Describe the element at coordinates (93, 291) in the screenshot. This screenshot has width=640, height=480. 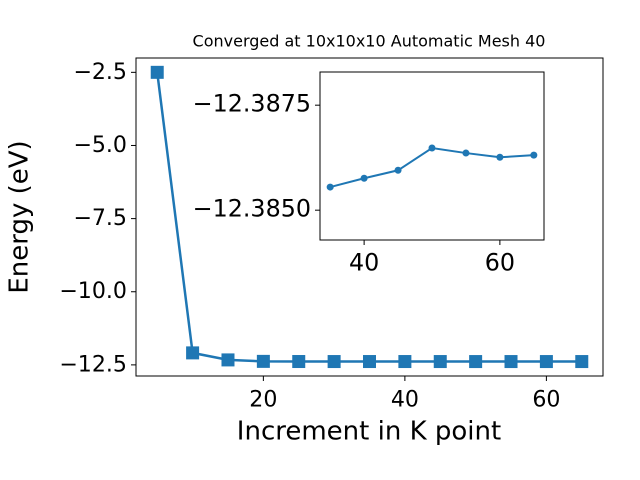
I see `y-tick-label: −10.0` at that location.